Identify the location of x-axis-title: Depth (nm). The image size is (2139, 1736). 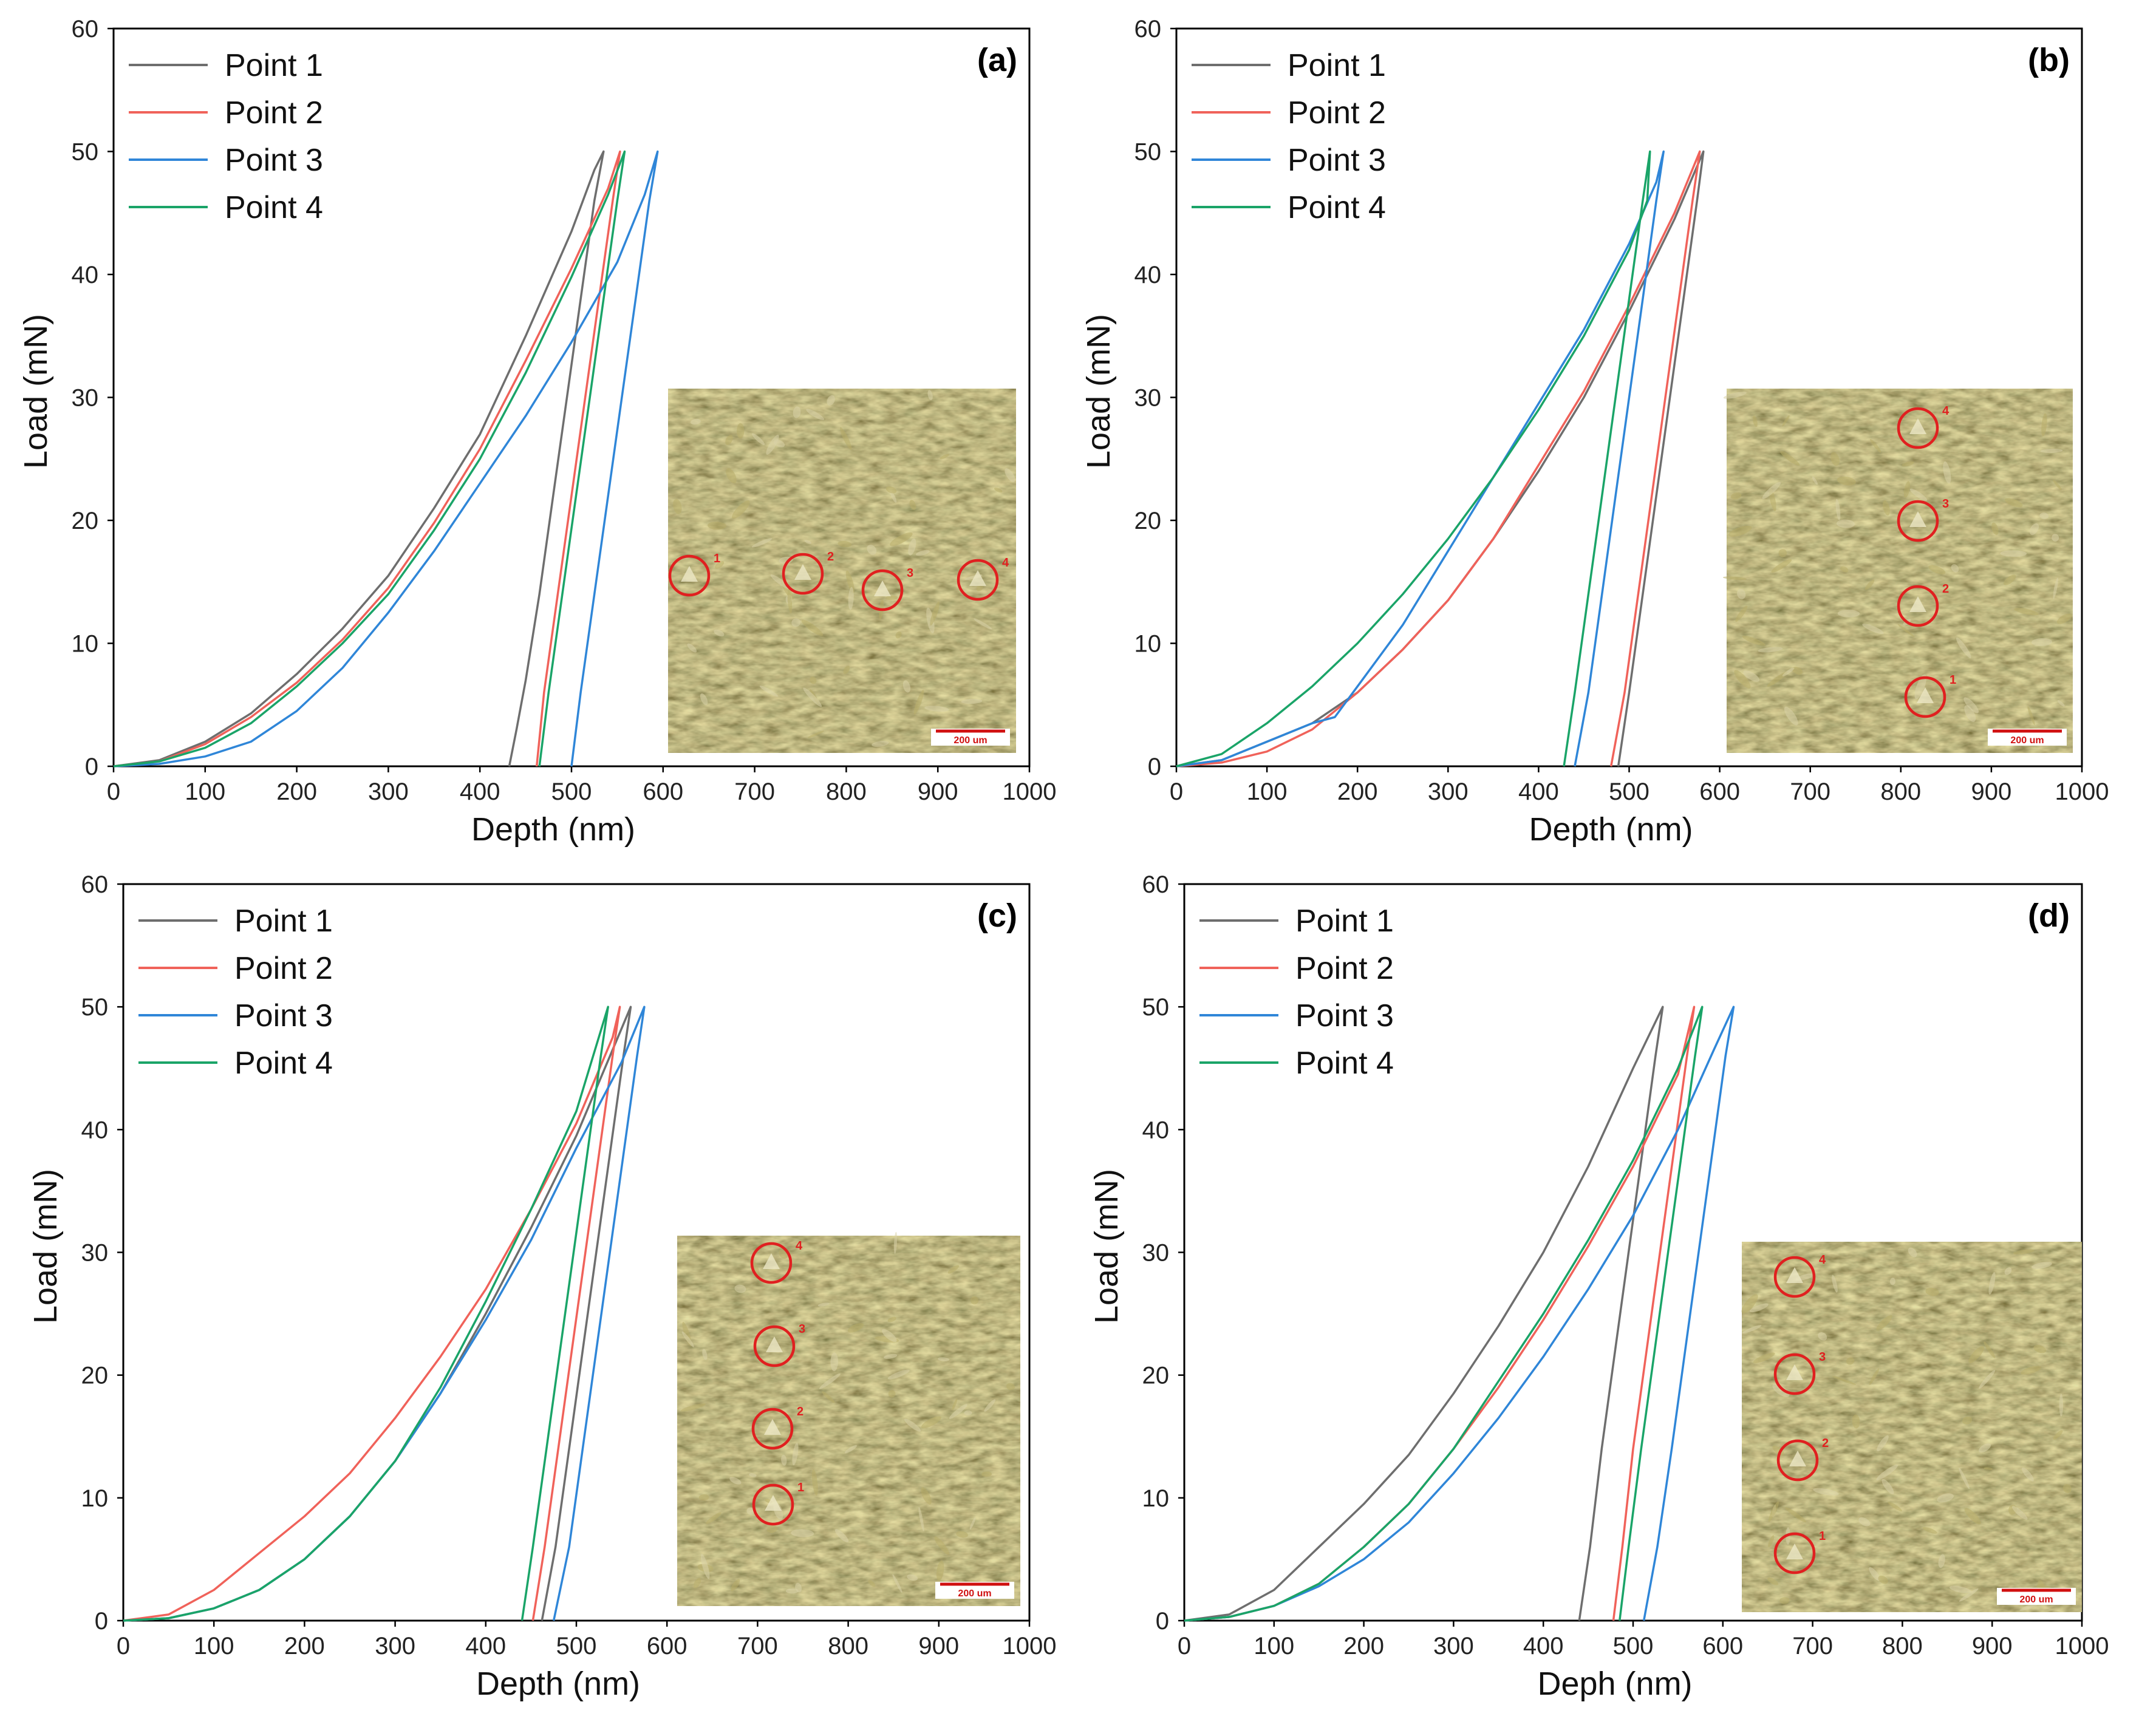
(553, 829).